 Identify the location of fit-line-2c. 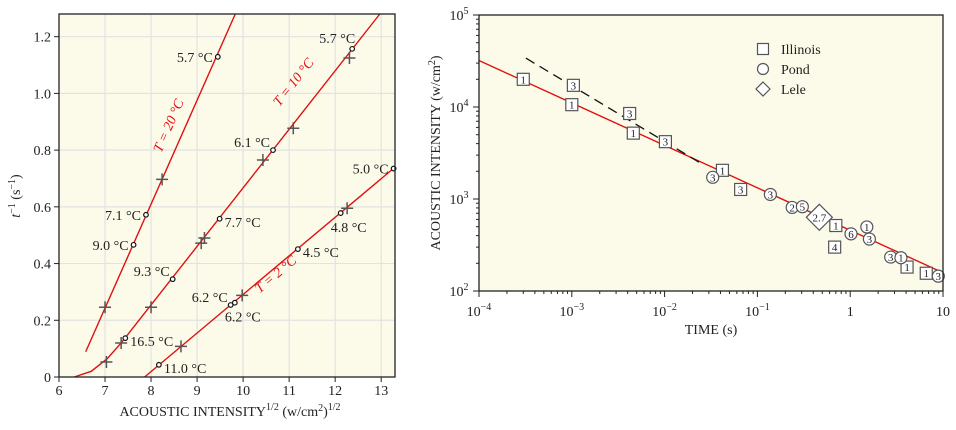
(270, 272).